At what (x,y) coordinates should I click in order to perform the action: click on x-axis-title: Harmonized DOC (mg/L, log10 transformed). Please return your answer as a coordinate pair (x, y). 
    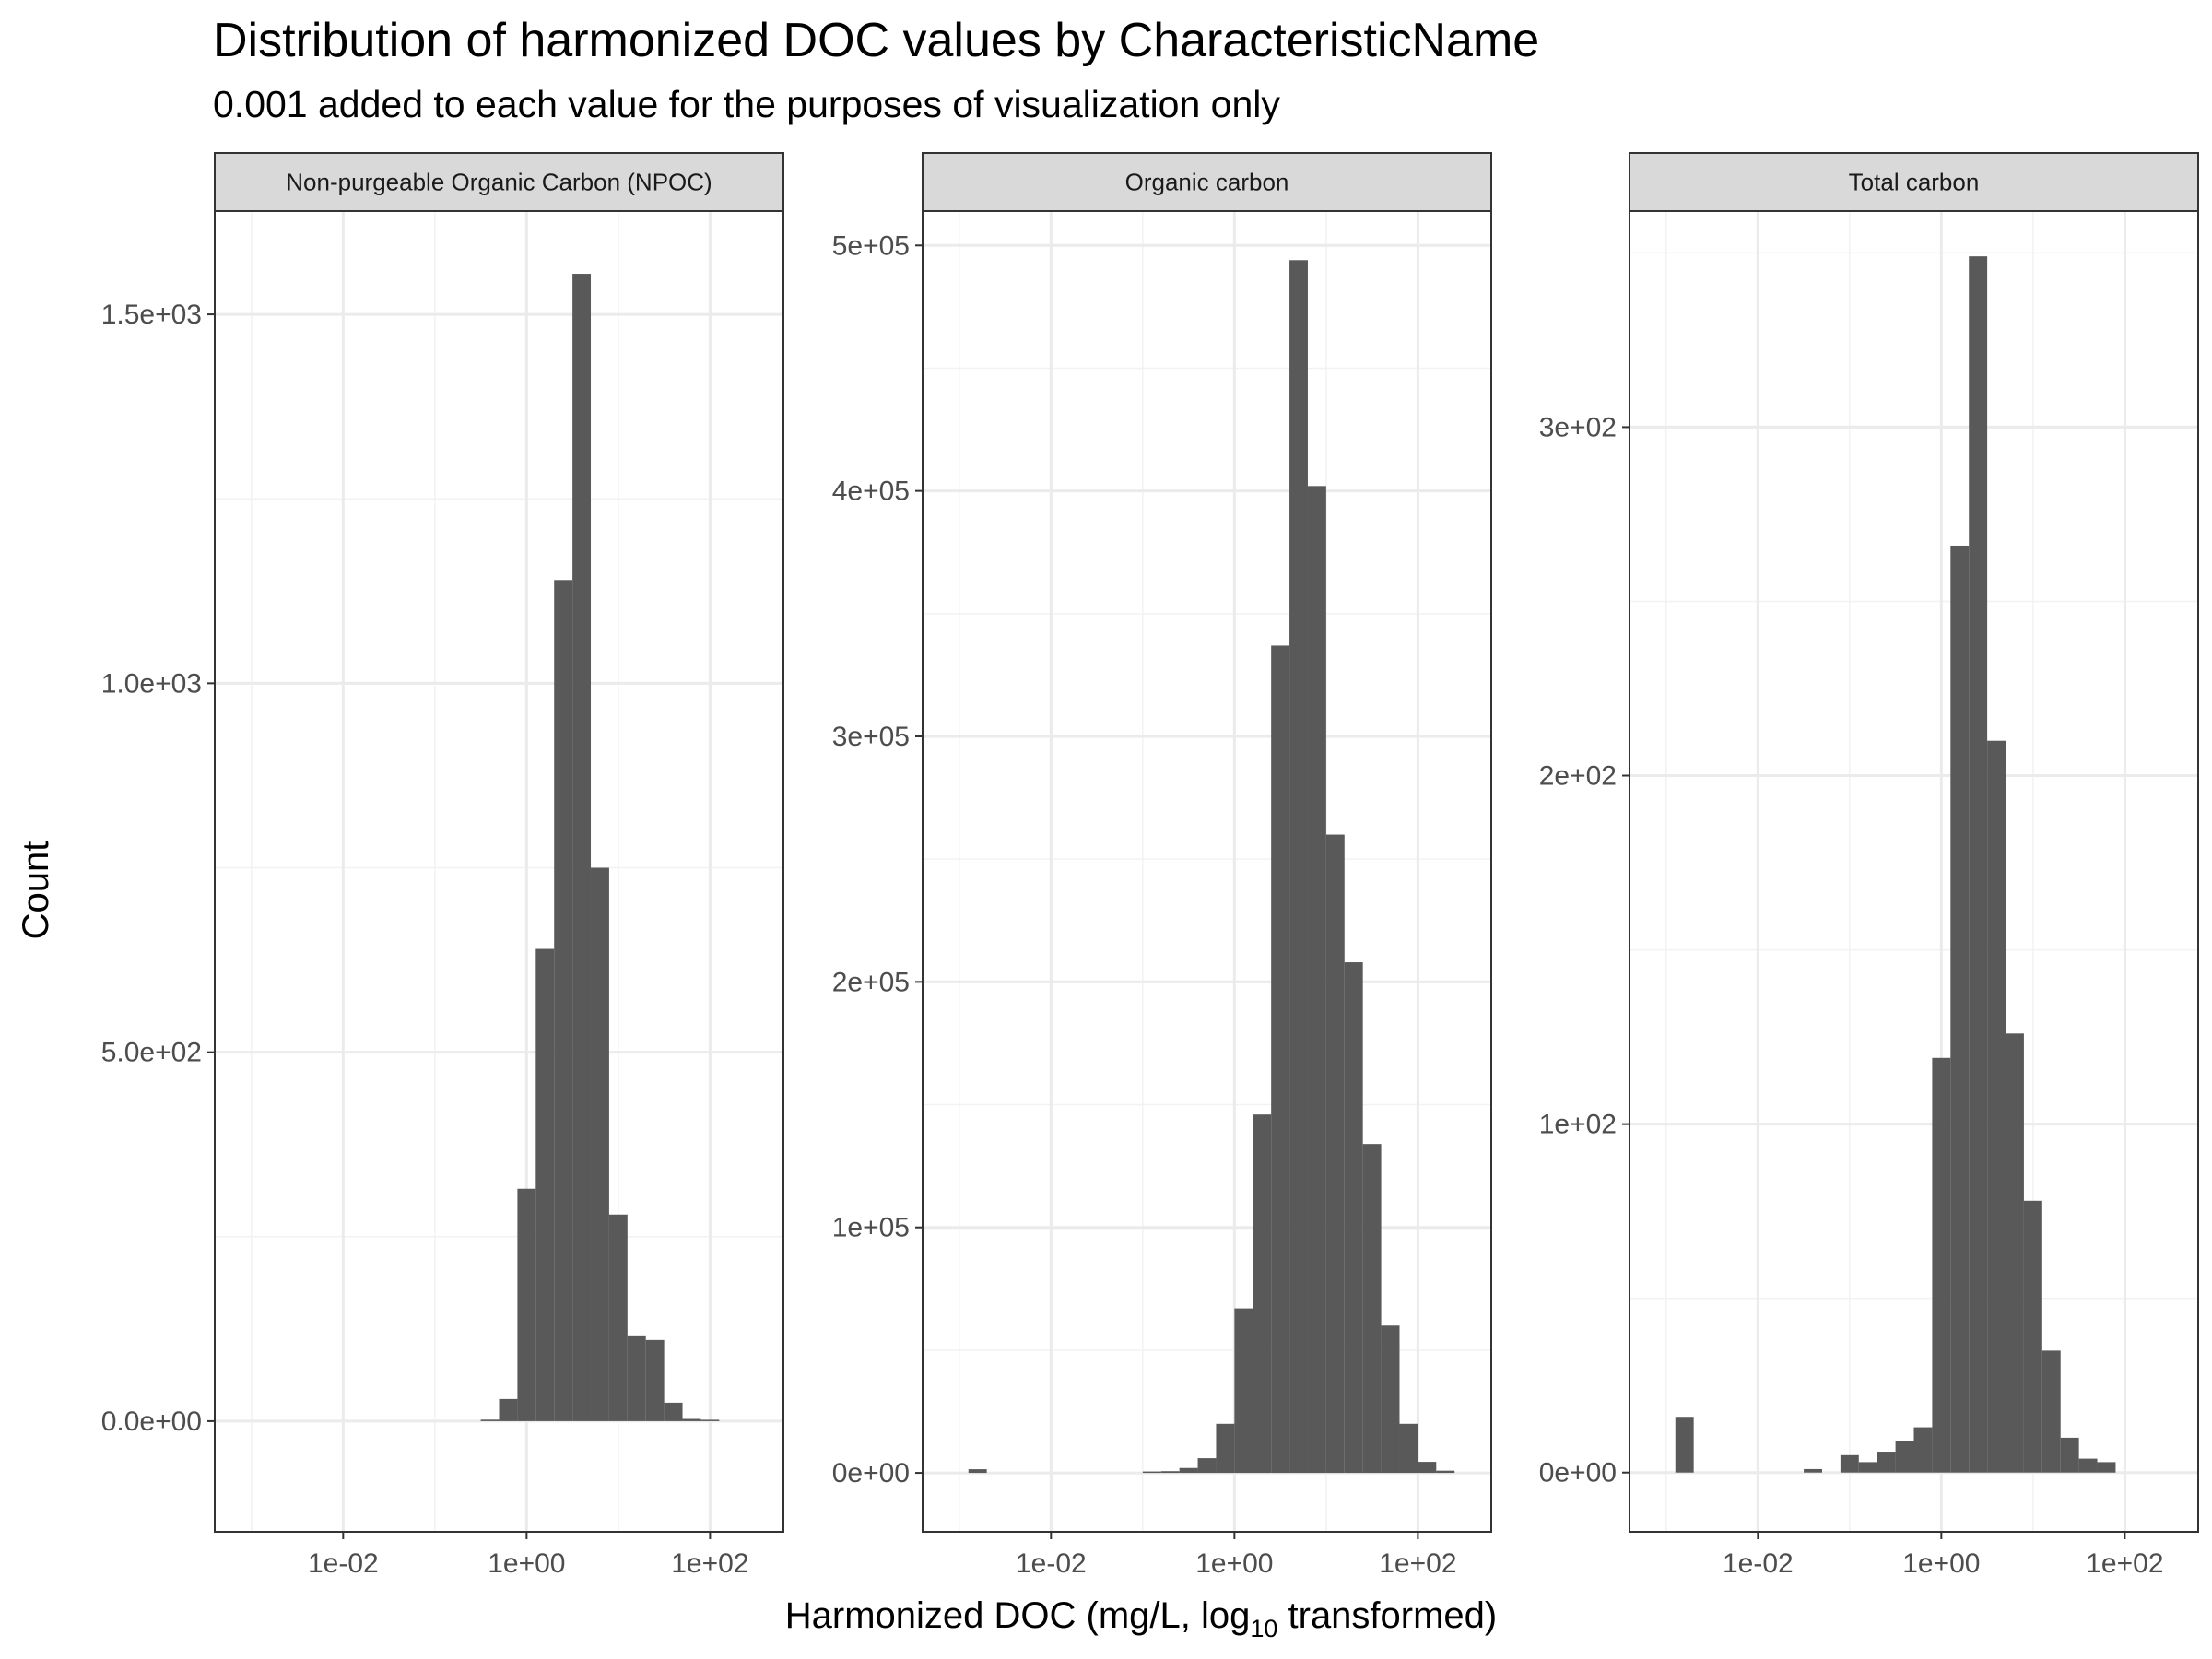
    Looking at the image, I should click on (1141, 1618).